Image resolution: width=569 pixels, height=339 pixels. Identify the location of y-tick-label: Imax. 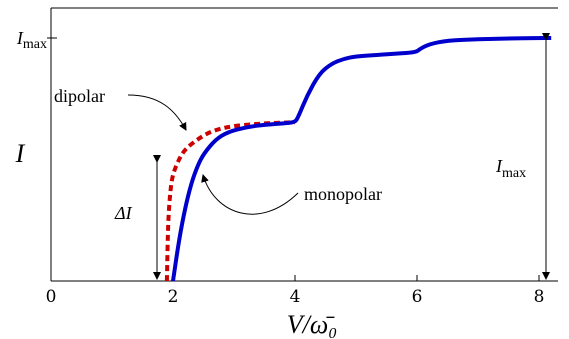
(31, 40).